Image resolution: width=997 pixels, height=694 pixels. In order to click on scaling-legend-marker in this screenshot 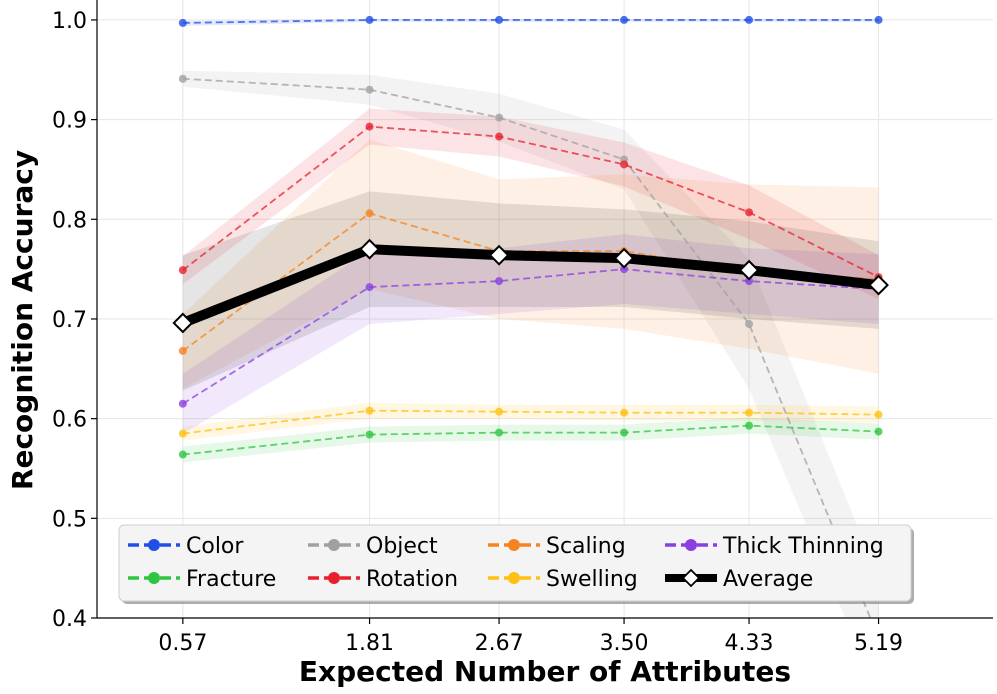, I will do `click(514, 545)`.